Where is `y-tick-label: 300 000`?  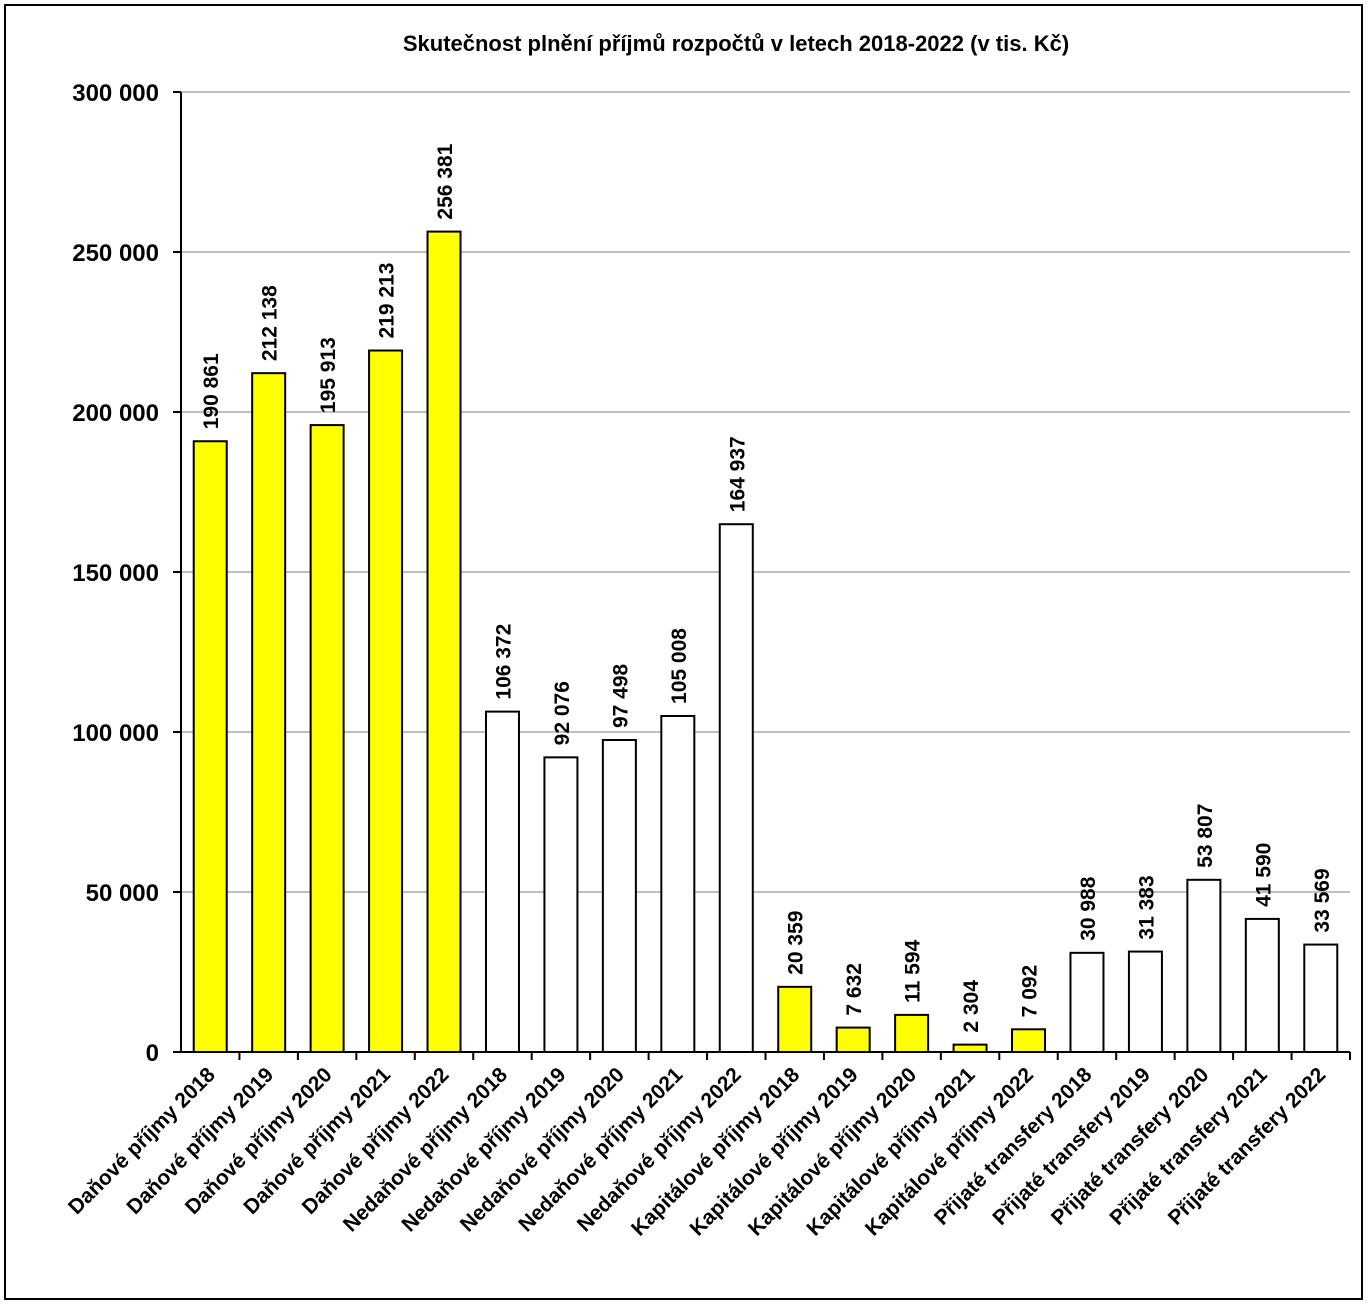
y-tick-label: 300 000 is located at coordinates (115, 93).